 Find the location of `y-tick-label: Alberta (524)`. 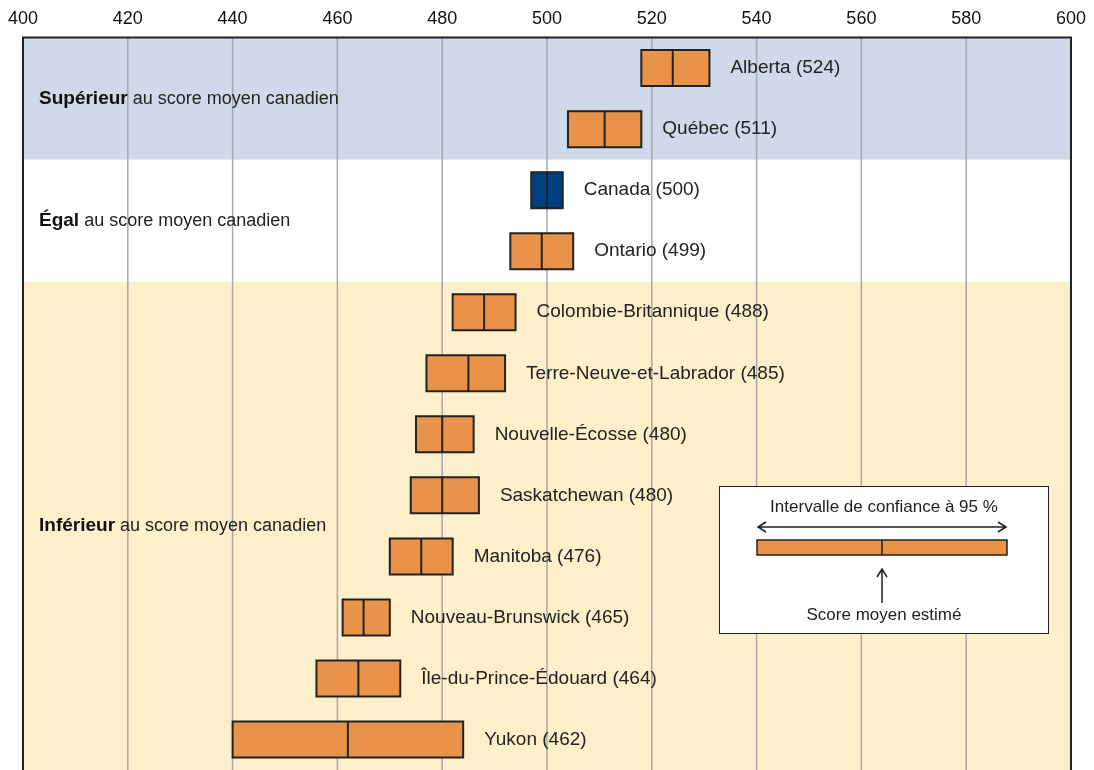

y-tick-label: Alberta (524) is located at coordinates (785, 67).